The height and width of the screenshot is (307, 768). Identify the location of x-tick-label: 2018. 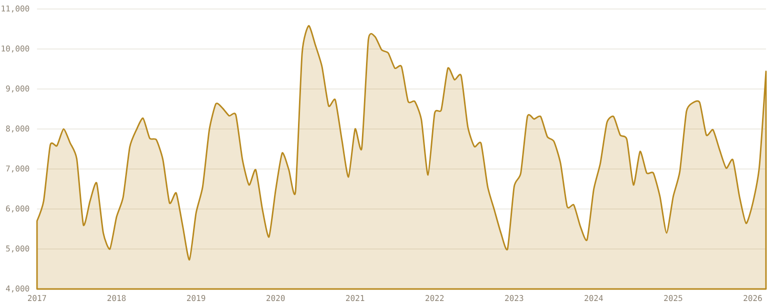
(116, 298).